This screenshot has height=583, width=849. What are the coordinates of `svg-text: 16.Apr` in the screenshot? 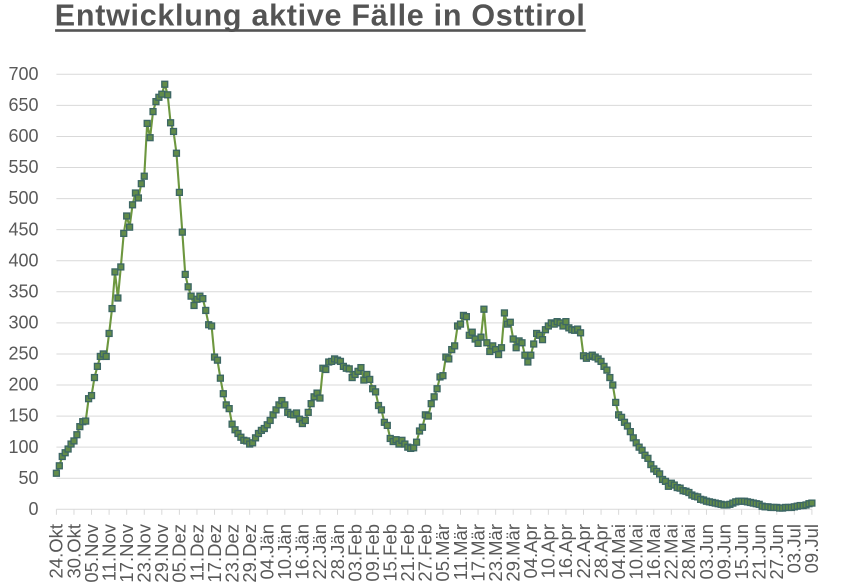 It's located at (565, 551).